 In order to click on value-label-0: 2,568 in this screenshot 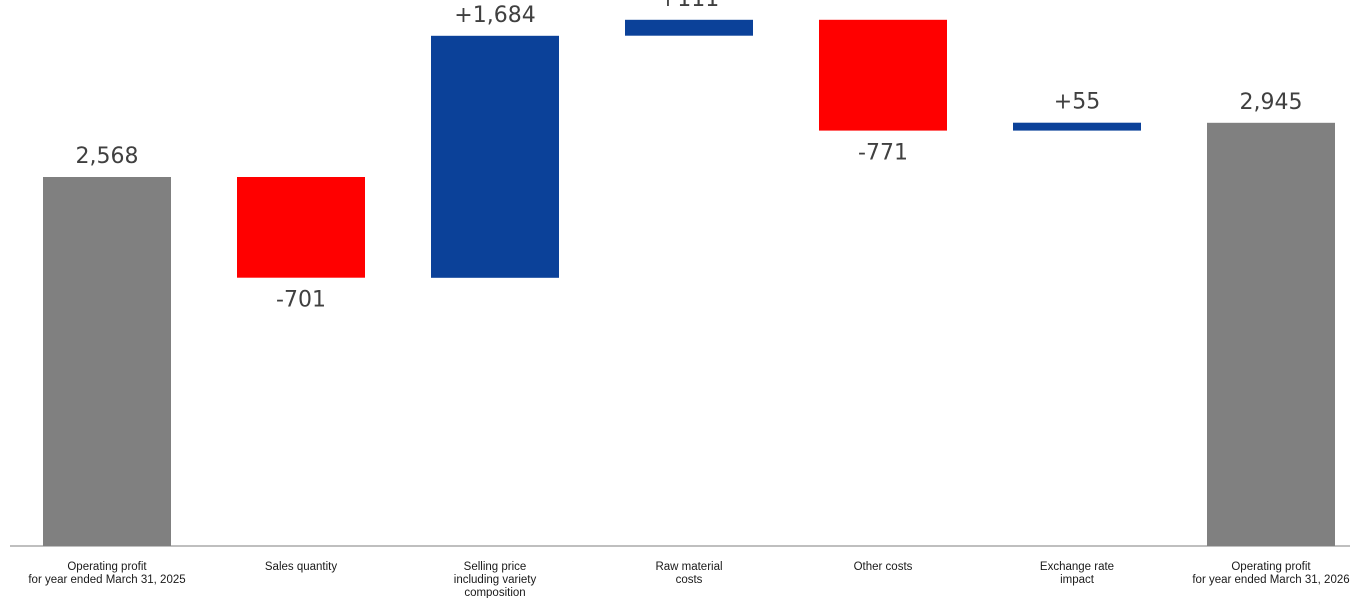, I will do `click(107, 156)`.